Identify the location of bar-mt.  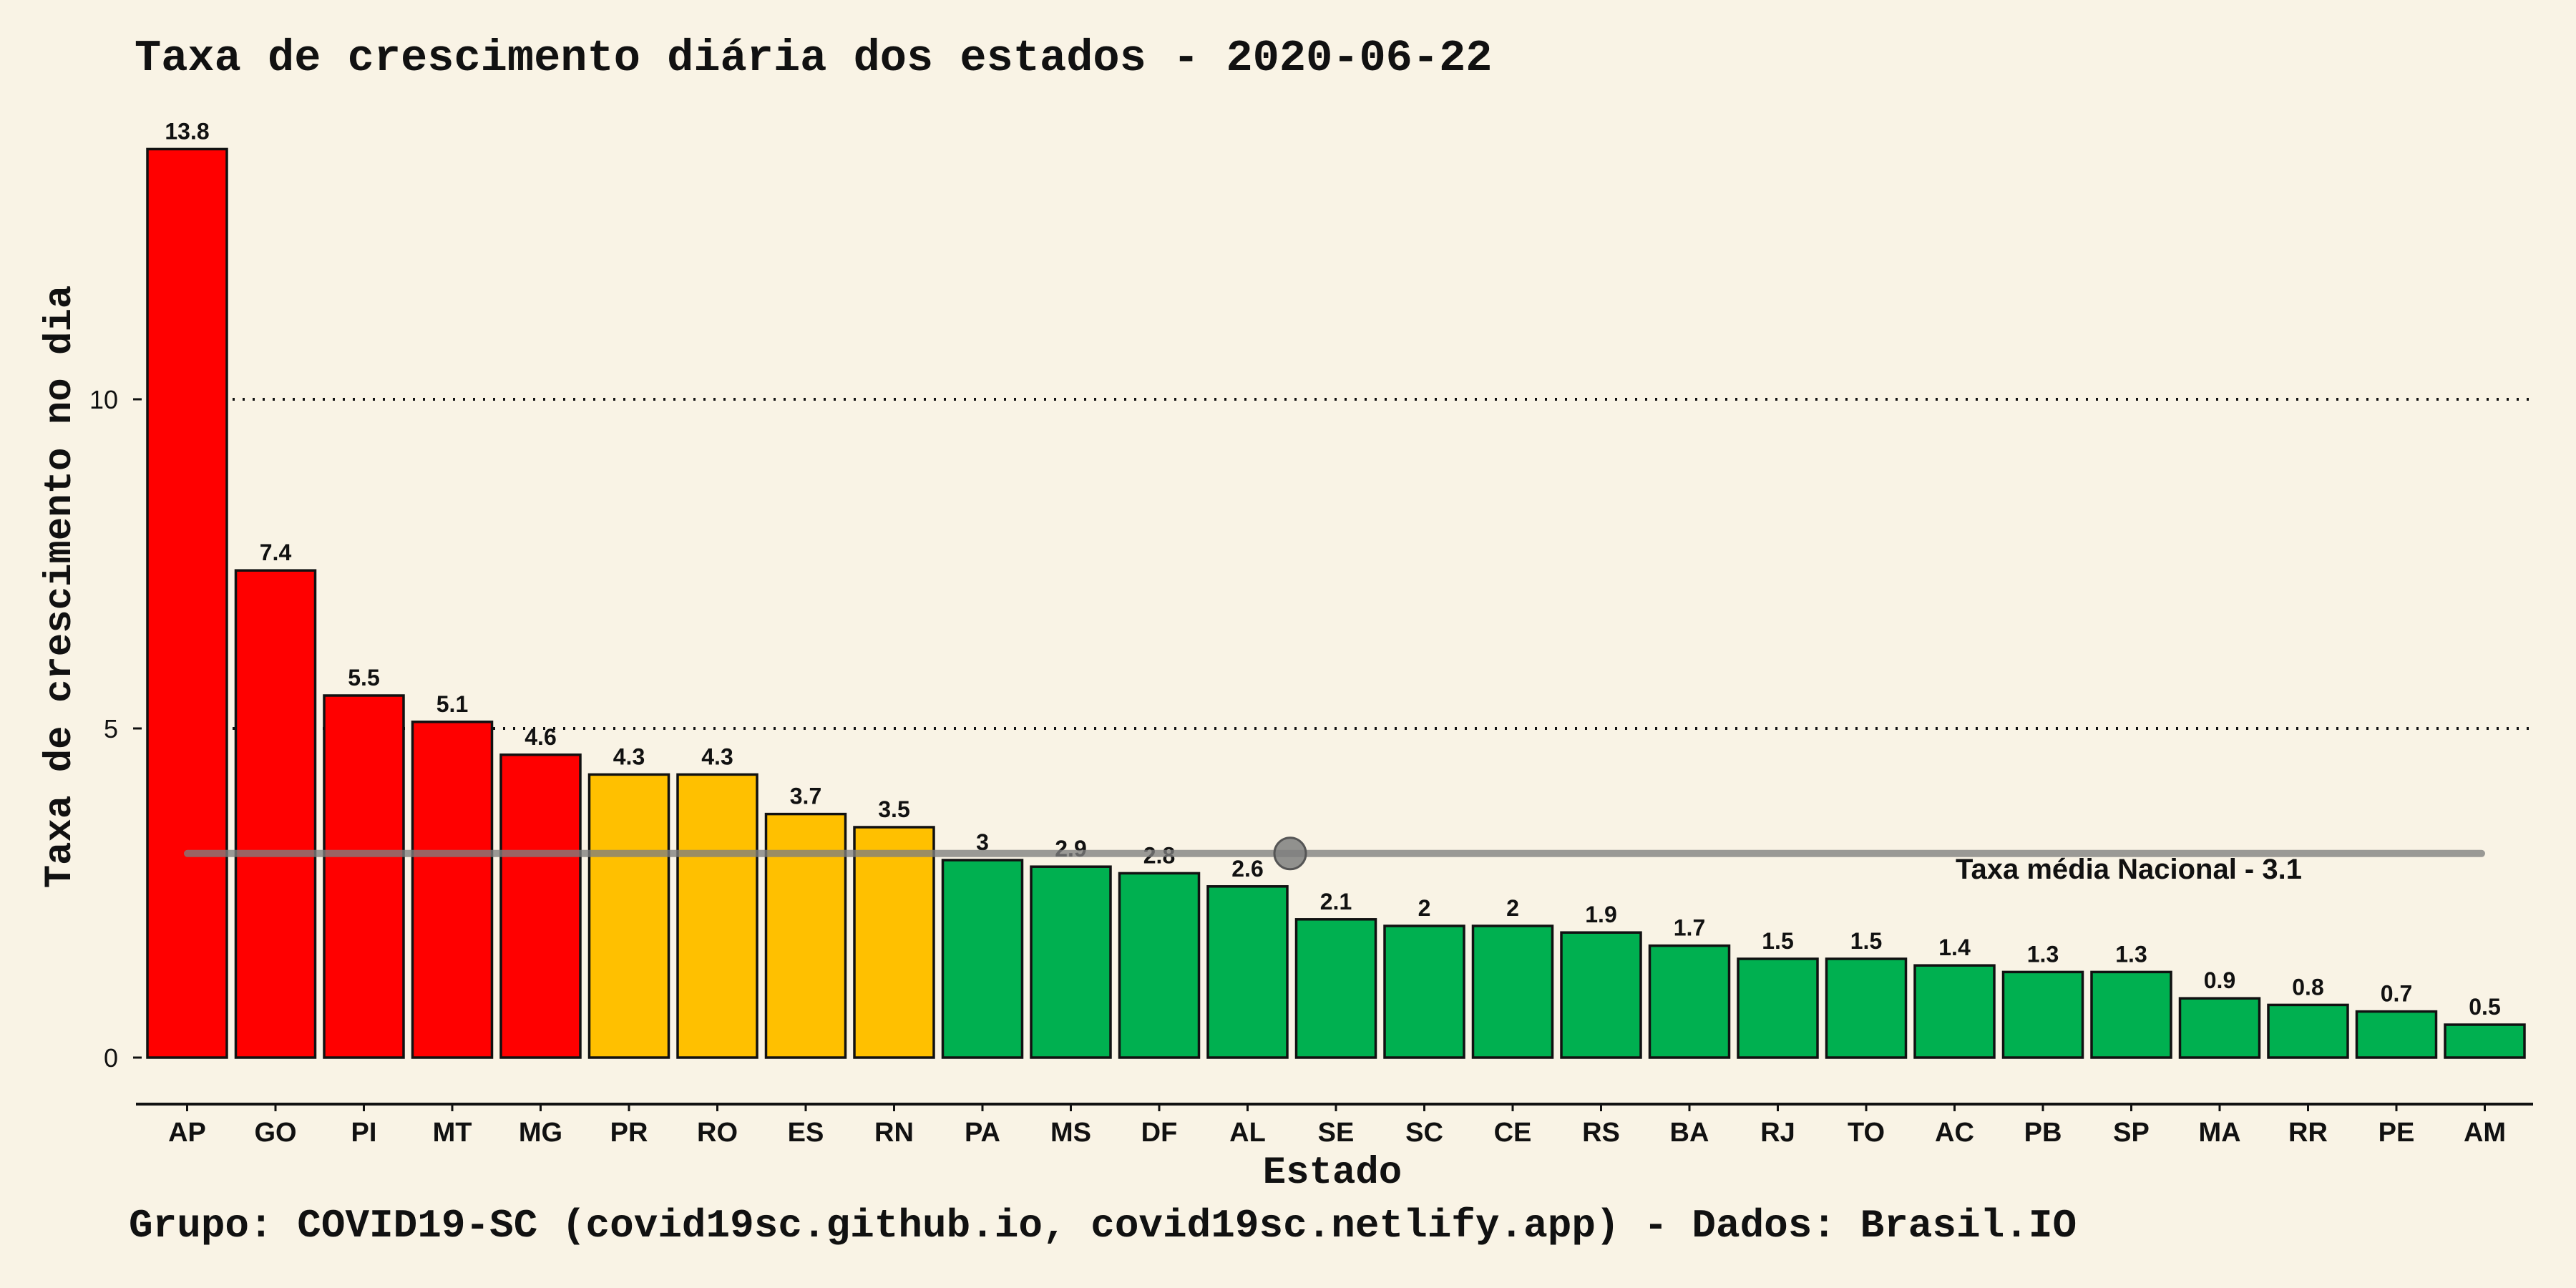
(452, 890).